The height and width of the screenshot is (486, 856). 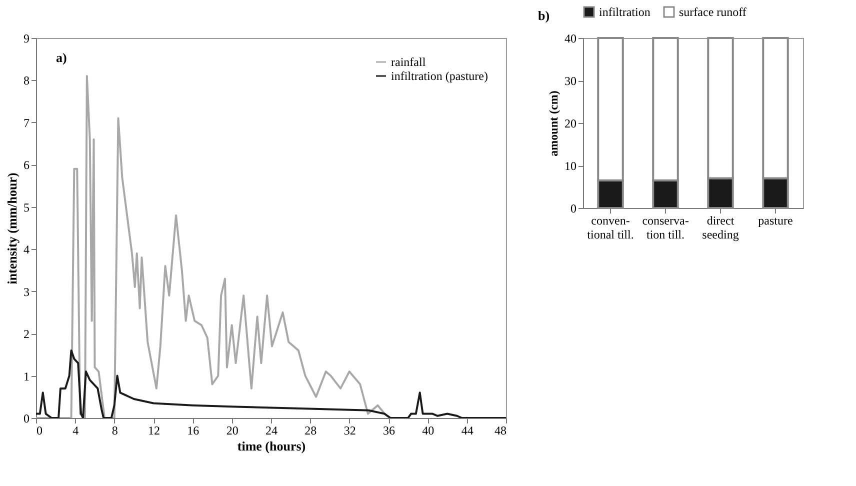 What do you see at coordinates (27, 334) in the screenshot?
I see `y-tick-label: 2` at bounding box center [27, 334].